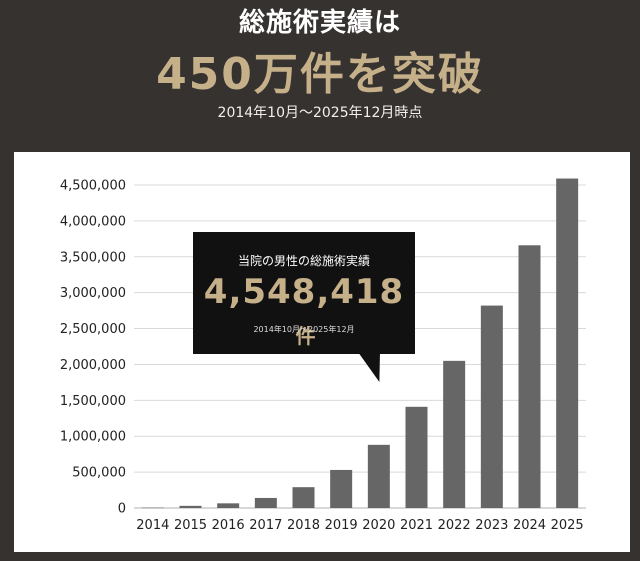  I want to click on y-tick-label: 4,000,000, so click(93, 221).